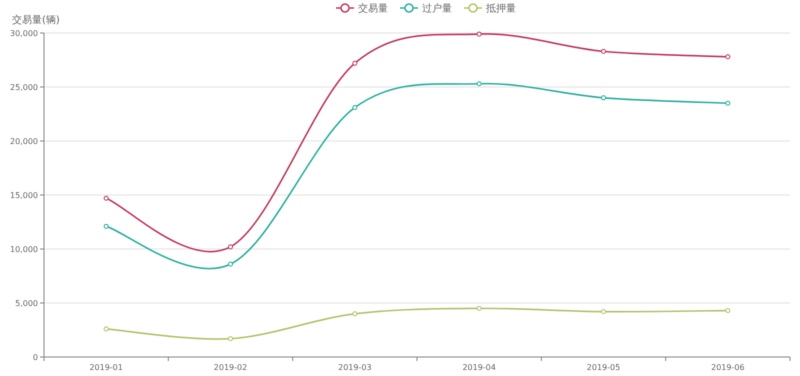 This screenshot has height=376, width=800. I want to click on x-tick-label: 2019-03, so click(355, 367).